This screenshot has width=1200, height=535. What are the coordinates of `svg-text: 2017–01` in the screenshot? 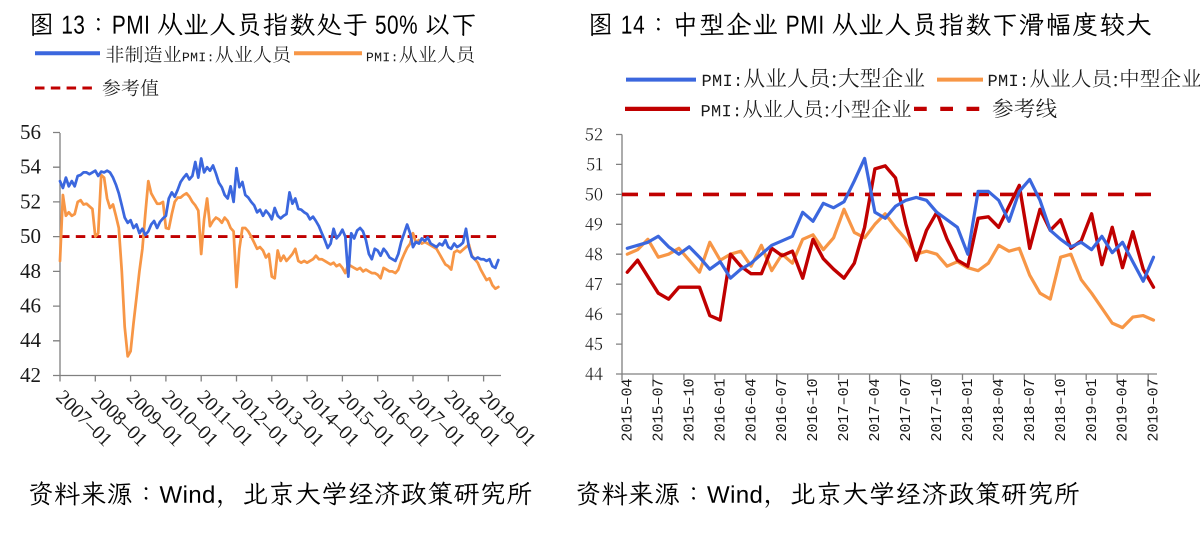 It's located at (844, 410).